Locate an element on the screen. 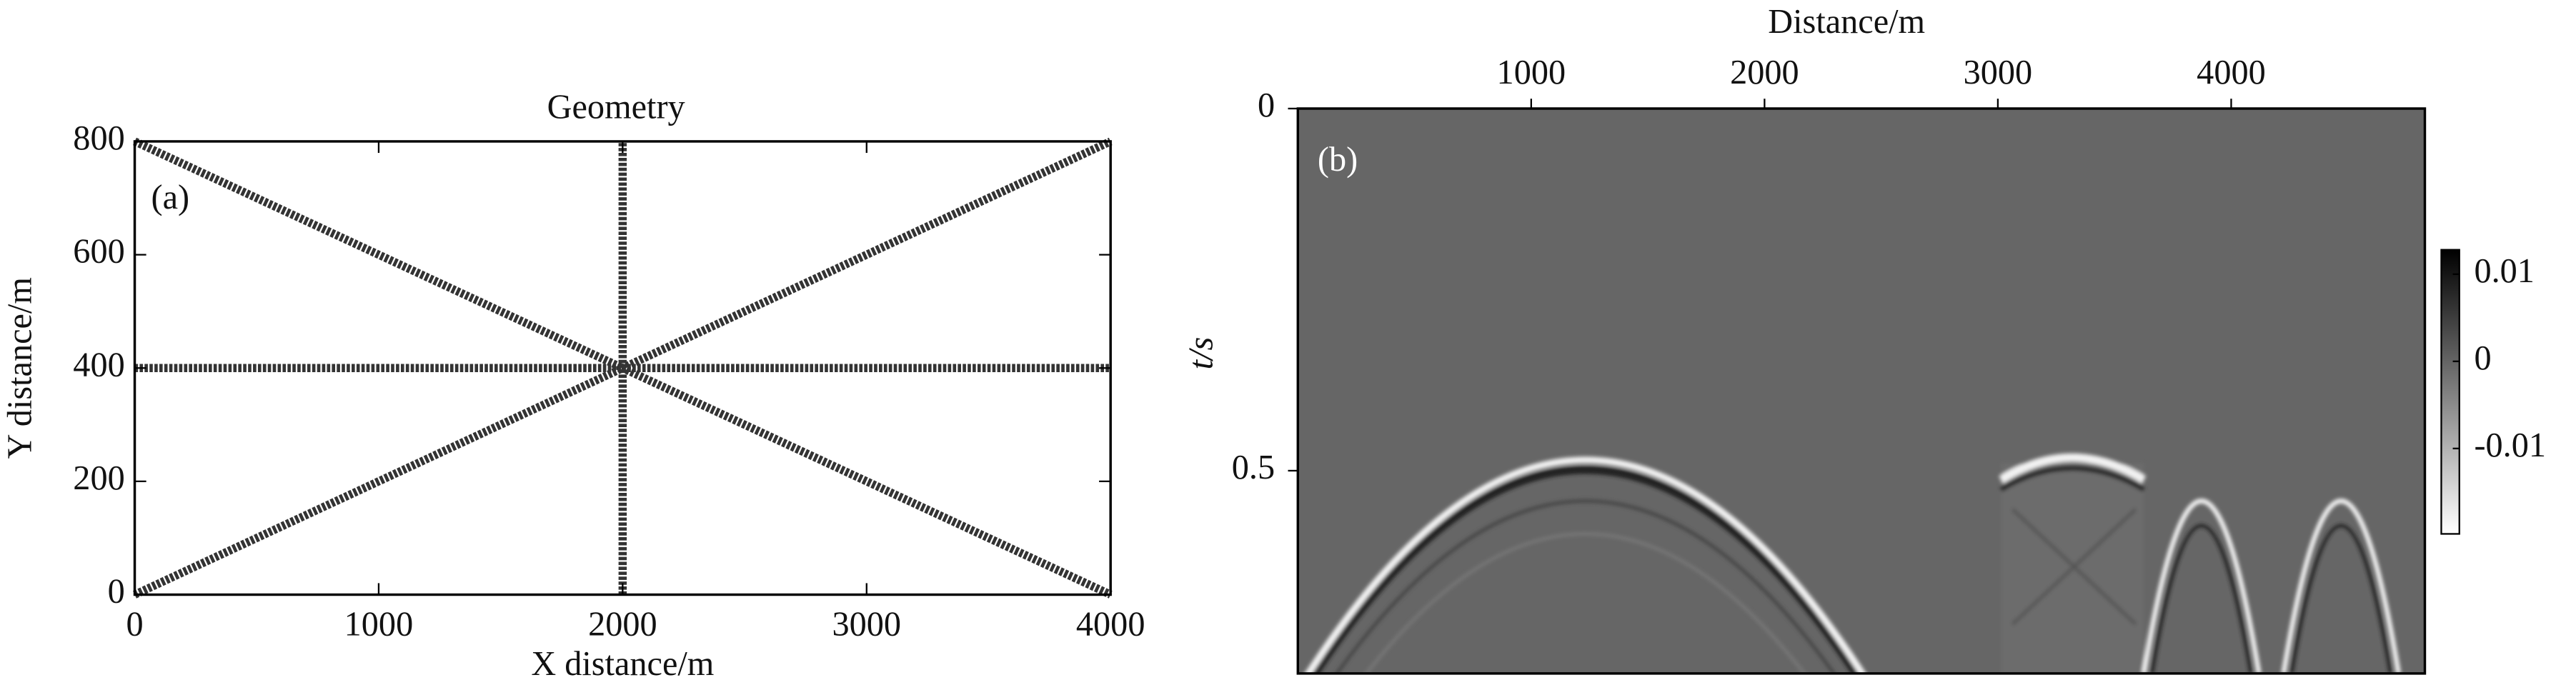 The image size is (2576, 695). y-tick-label: 600 is located at coordinates (98, 252).